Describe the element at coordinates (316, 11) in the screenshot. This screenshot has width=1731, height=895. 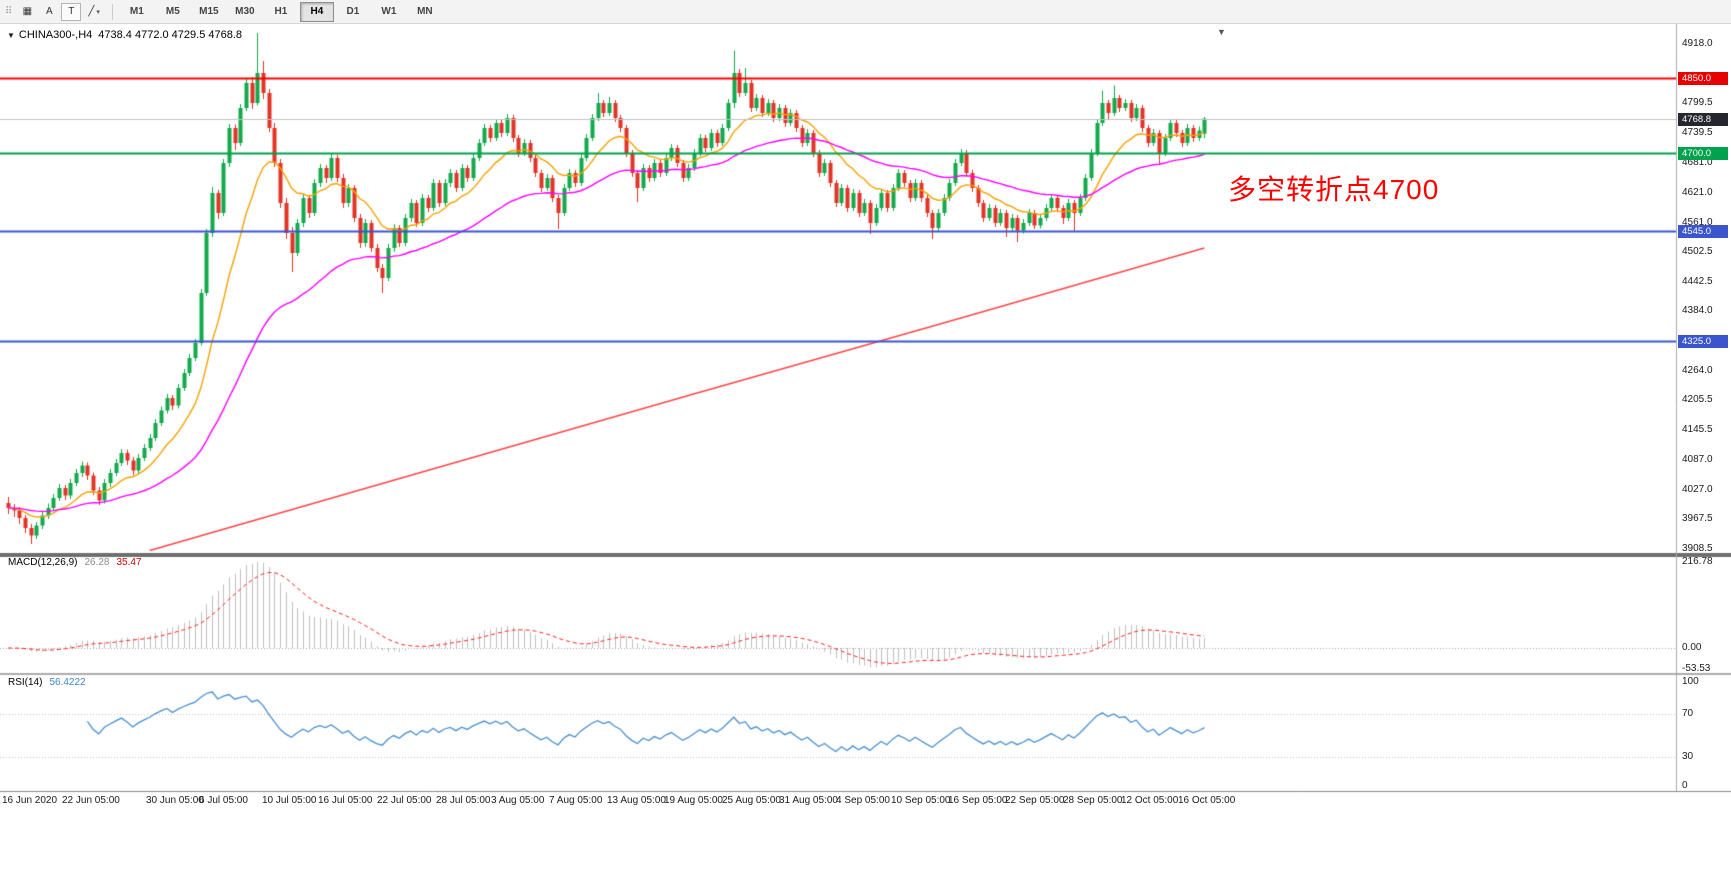
I see `timeframe-button-h4: H4` at that location.